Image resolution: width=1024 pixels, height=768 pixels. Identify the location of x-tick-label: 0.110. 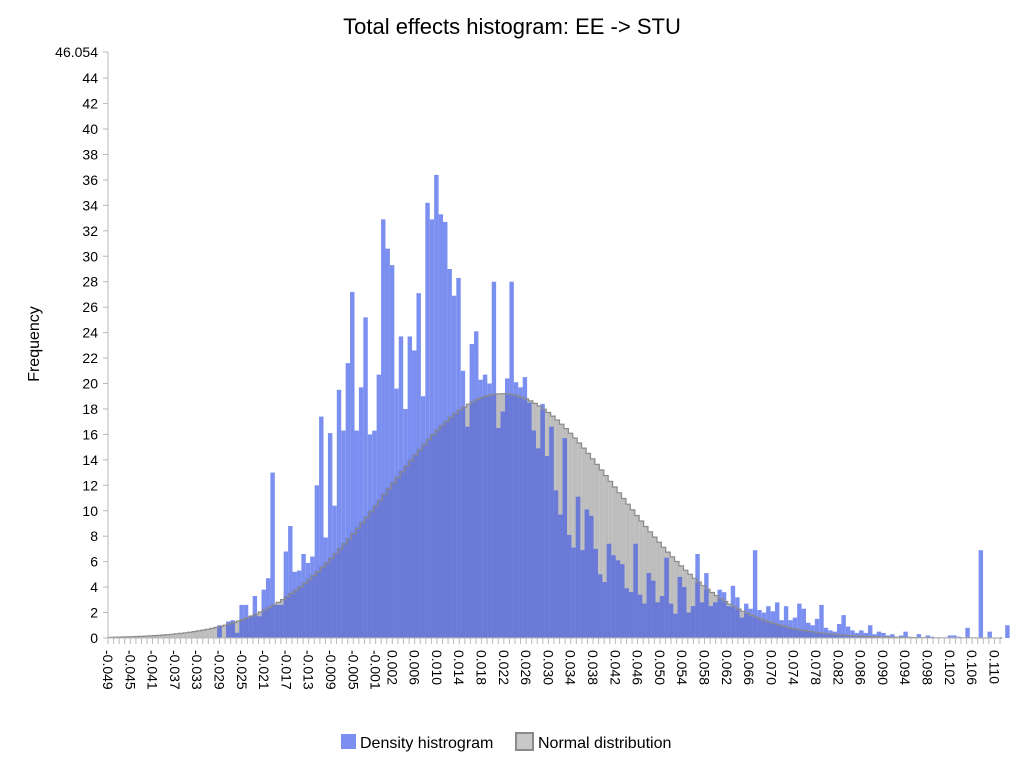
(994, 667).